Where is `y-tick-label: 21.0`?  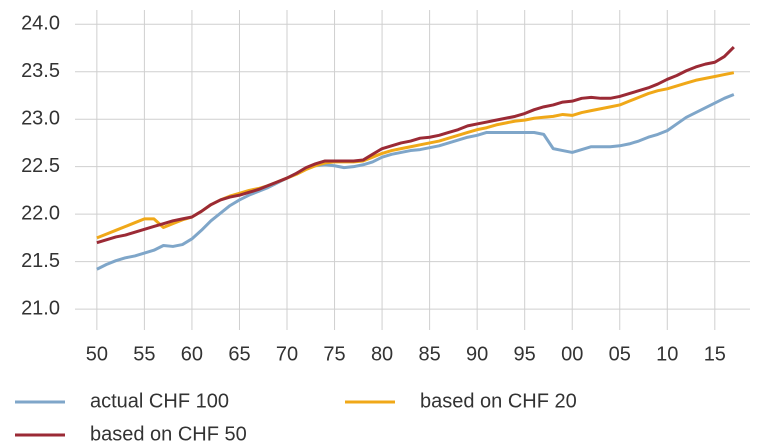
y-tick-label: 21.0 is located at coordinates (40, 308).